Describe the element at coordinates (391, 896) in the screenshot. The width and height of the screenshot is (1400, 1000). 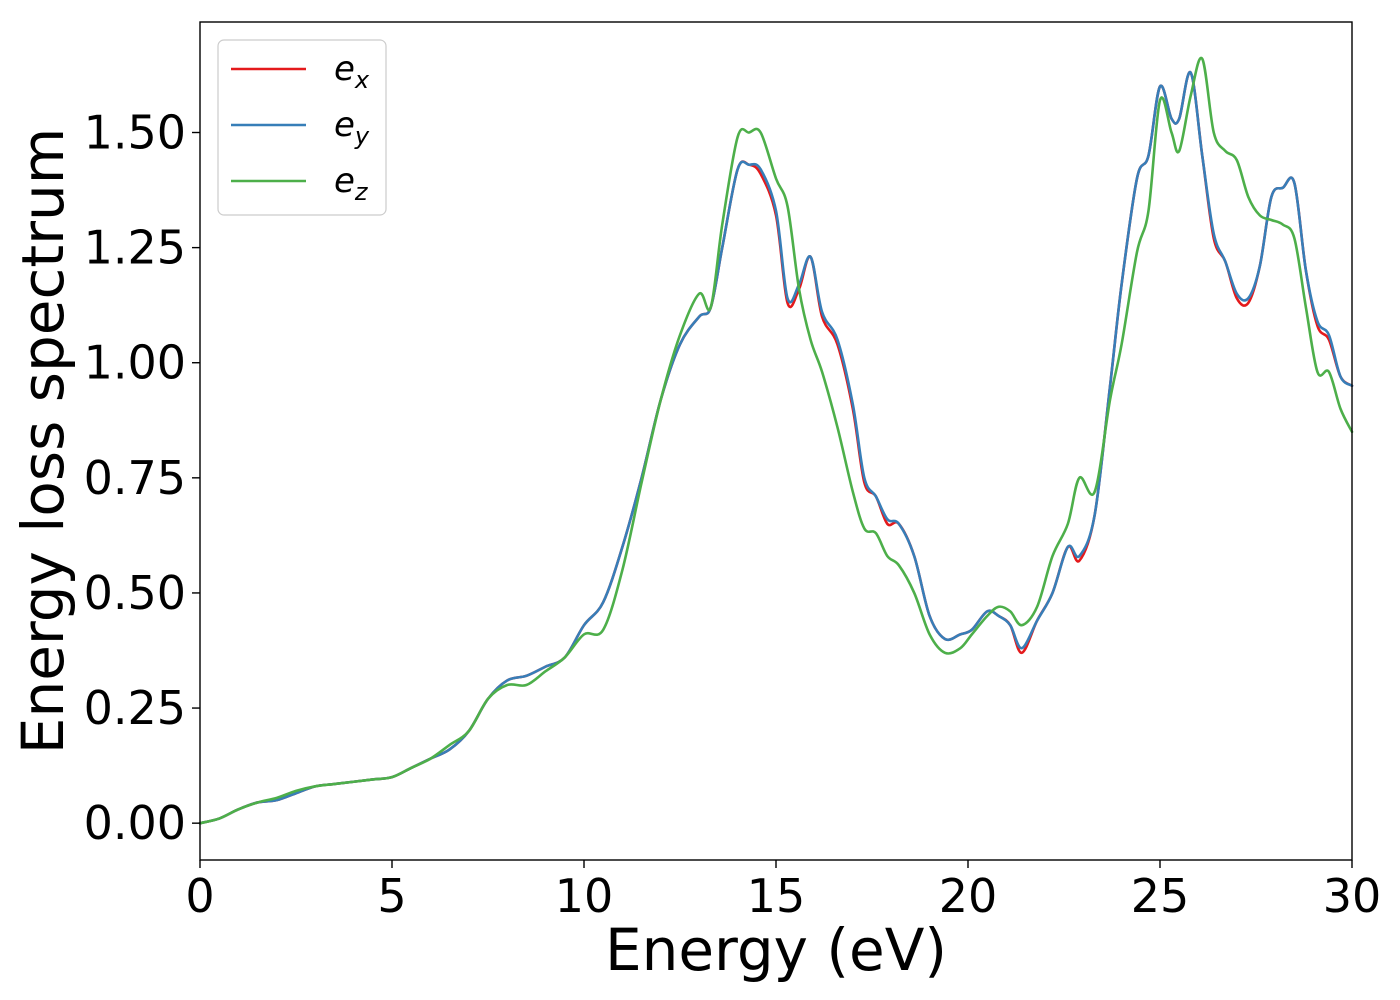
I see `x-tick-label: 5` at that location.